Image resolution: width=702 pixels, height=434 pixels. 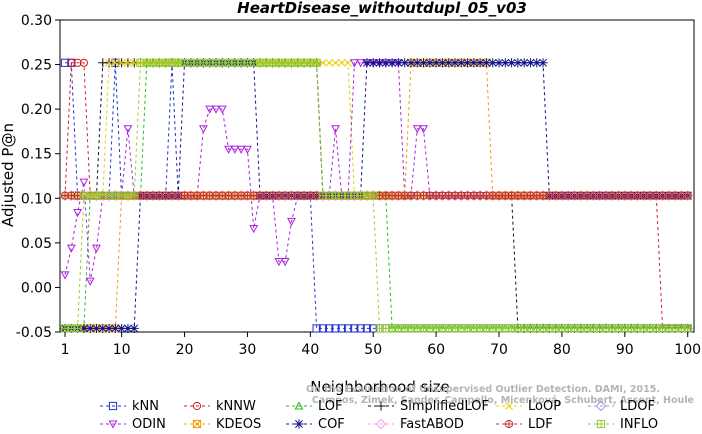 I want to click on x-tick-label: 60, so click(x=436, y=350).